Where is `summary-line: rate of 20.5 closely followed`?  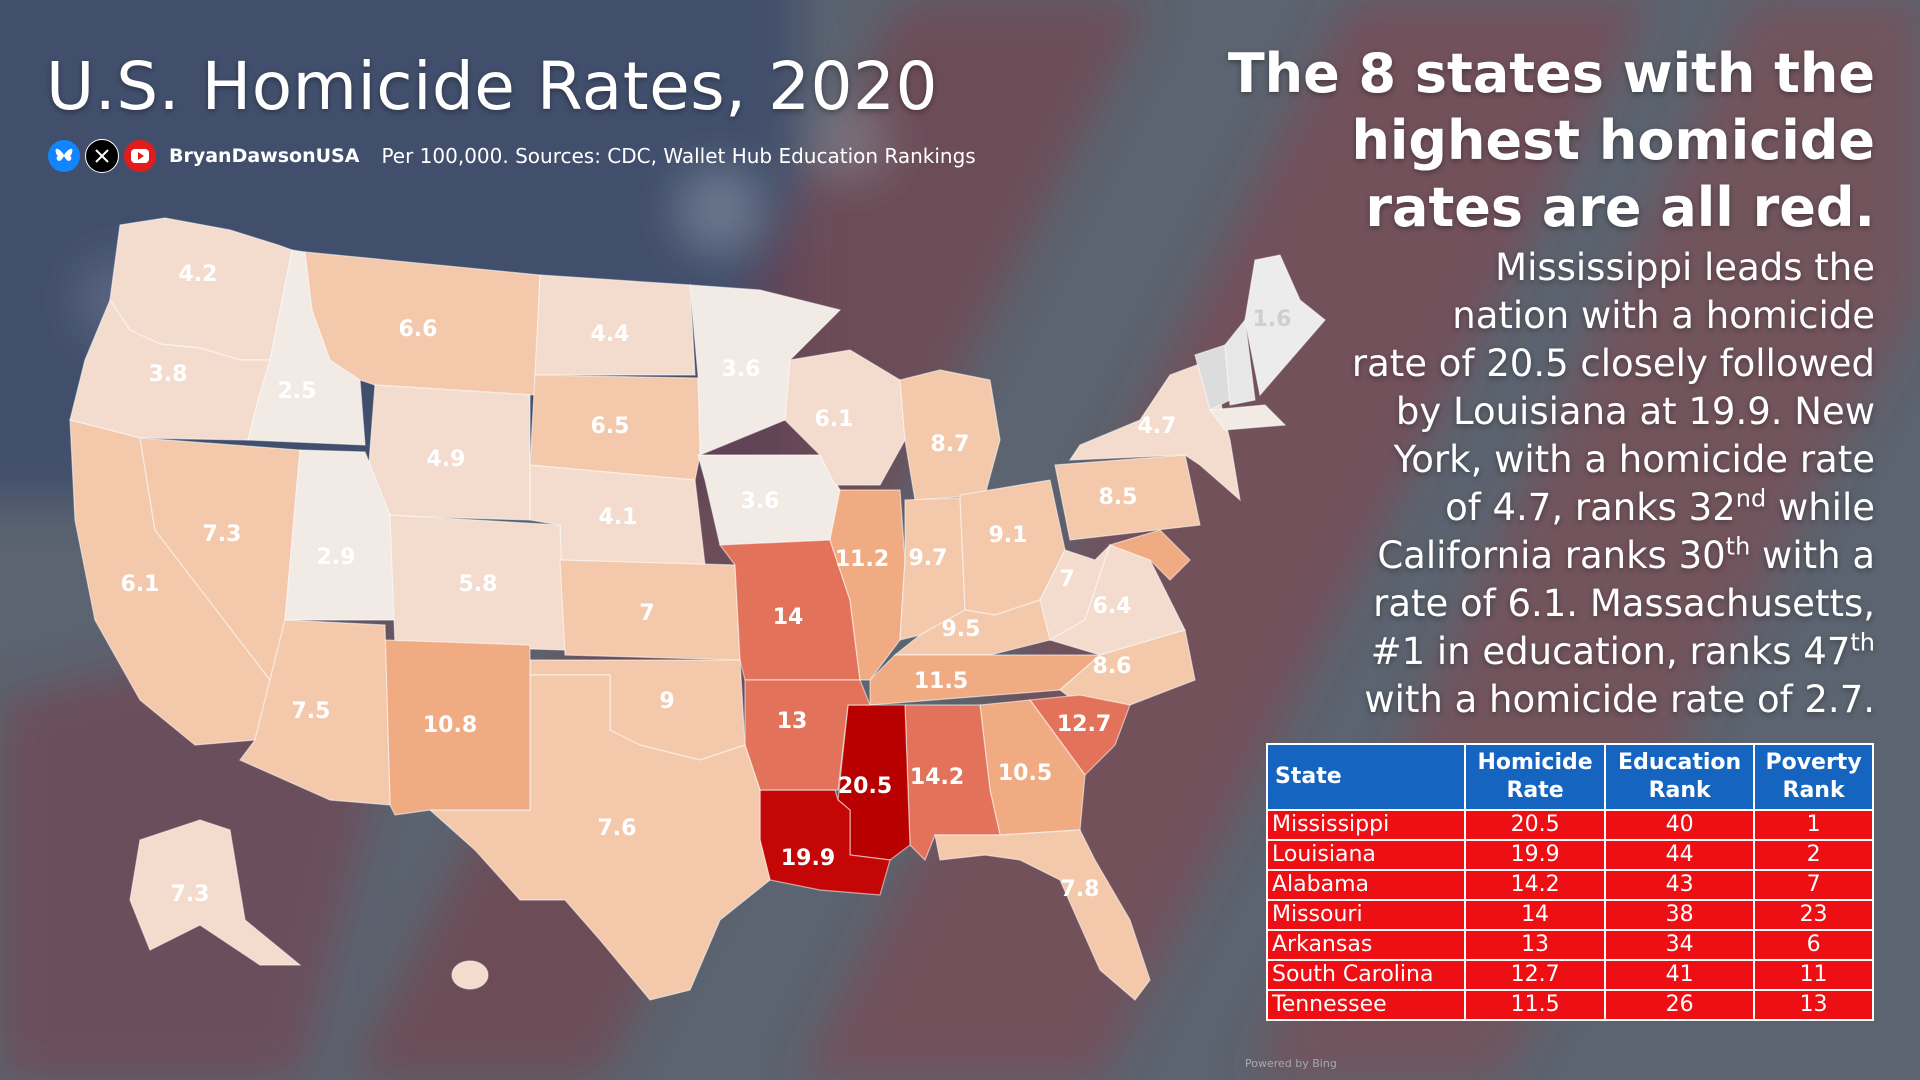 summary-line: rate of 20.5 closely followed is located at coordinates (1613, 363).